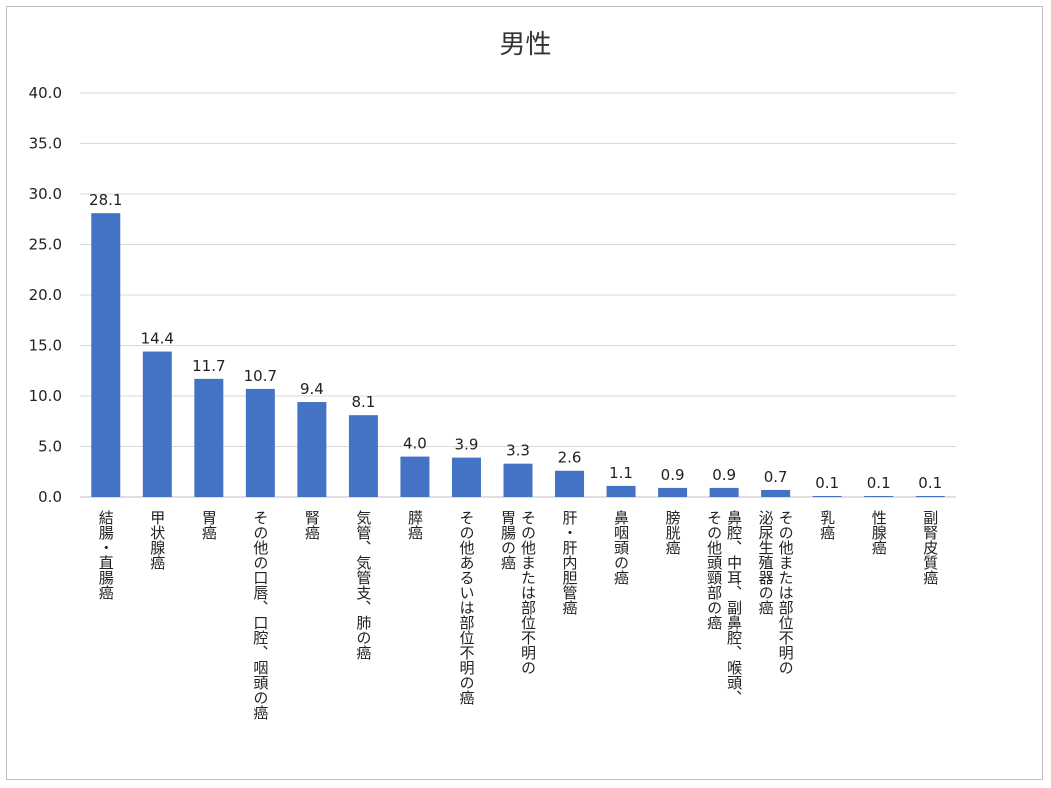  I want to click on category-label: 副腎皮質癌, so click(930, 547).